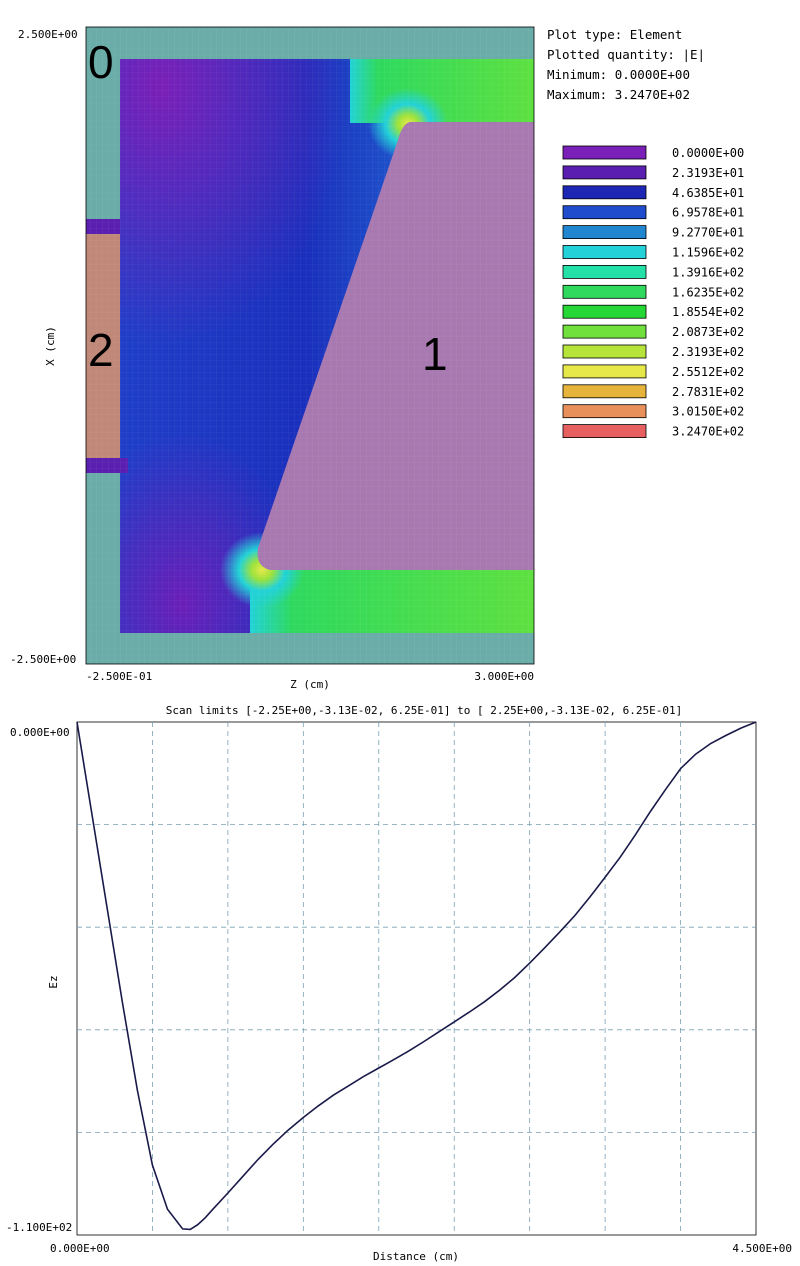  What do you see at coordinates (708, 272) in the screenshot?
I see `legend-label-6: 1.3916E+02` at bounding box center [708, 272].